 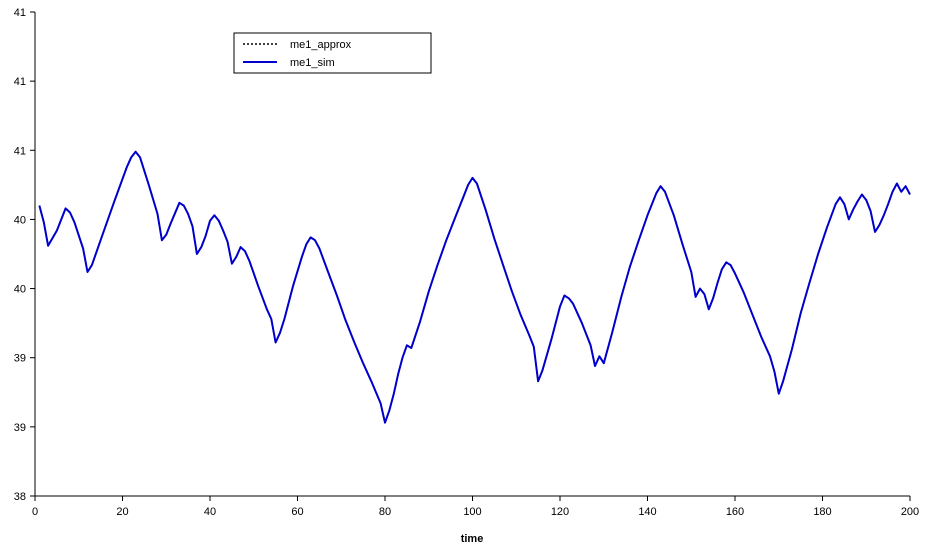 I want to click on x-tick-label: 180, so click(x=822, y=512).